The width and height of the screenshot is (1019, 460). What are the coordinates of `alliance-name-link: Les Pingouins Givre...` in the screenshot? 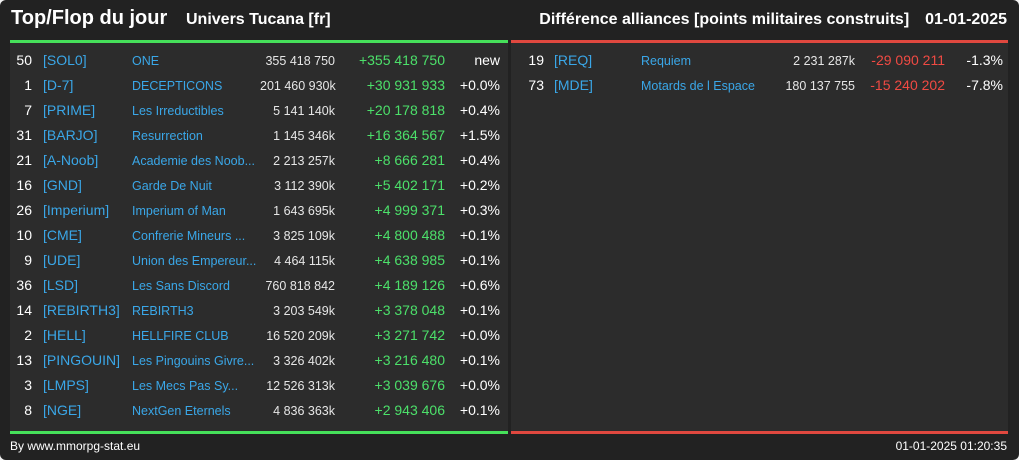 It's located at (193, 361).